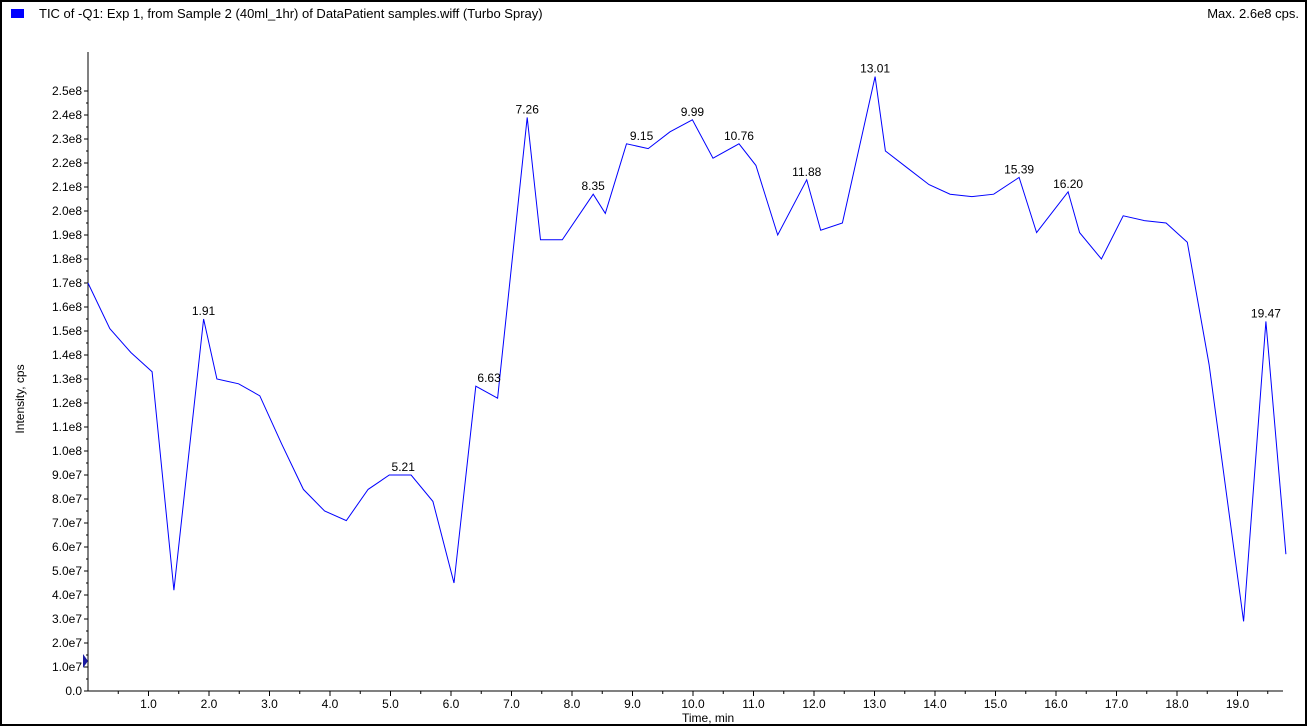  I want to click on y-tick-label: 2.0e7, so click(67, 643).